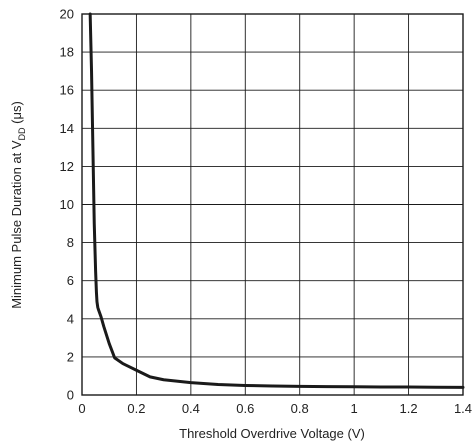  I want to click on x-tick-label: 0.4, so click(191, 408).